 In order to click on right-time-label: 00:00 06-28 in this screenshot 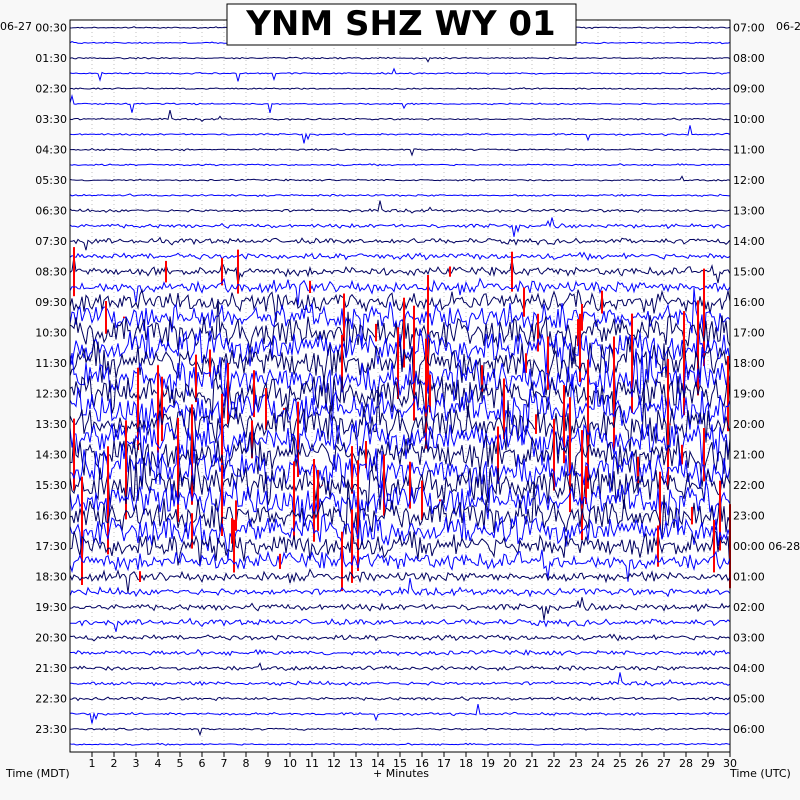, I will do `click(766, 546)`.